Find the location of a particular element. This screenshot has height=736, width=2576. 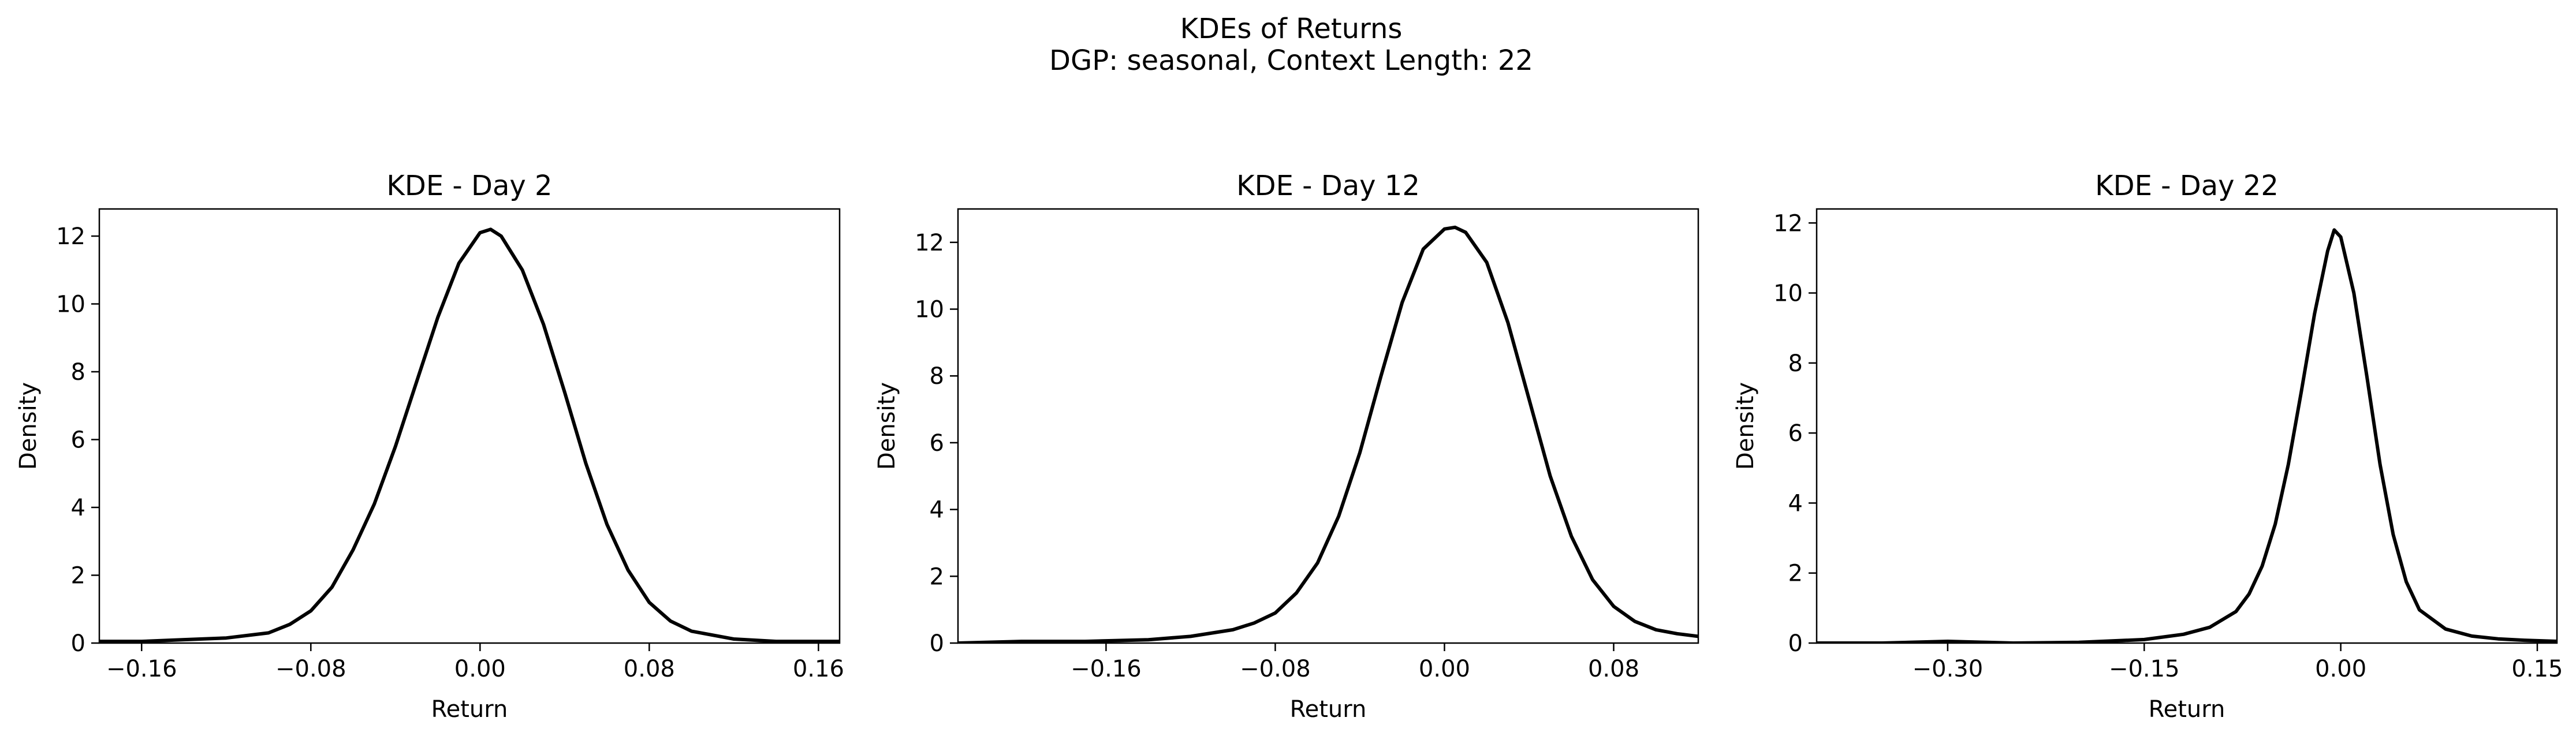

figure-title-line2: DGP: seasonal, Context Length: 22 is located at coordinates (1291, 60).